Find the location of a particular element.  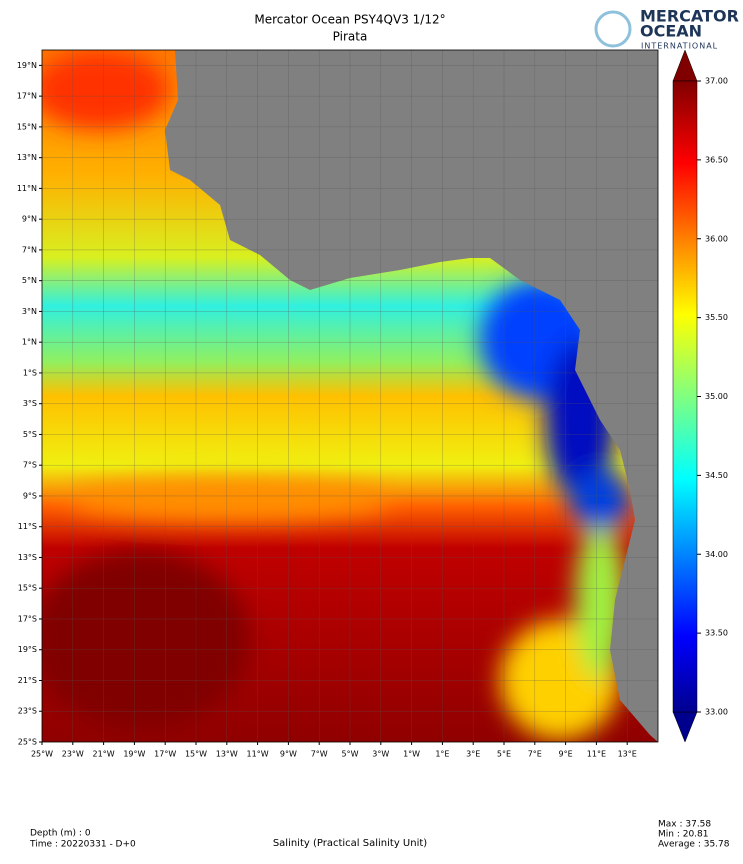

colorbar-tick-label: 37.00 is located at coordinates (716, 81).